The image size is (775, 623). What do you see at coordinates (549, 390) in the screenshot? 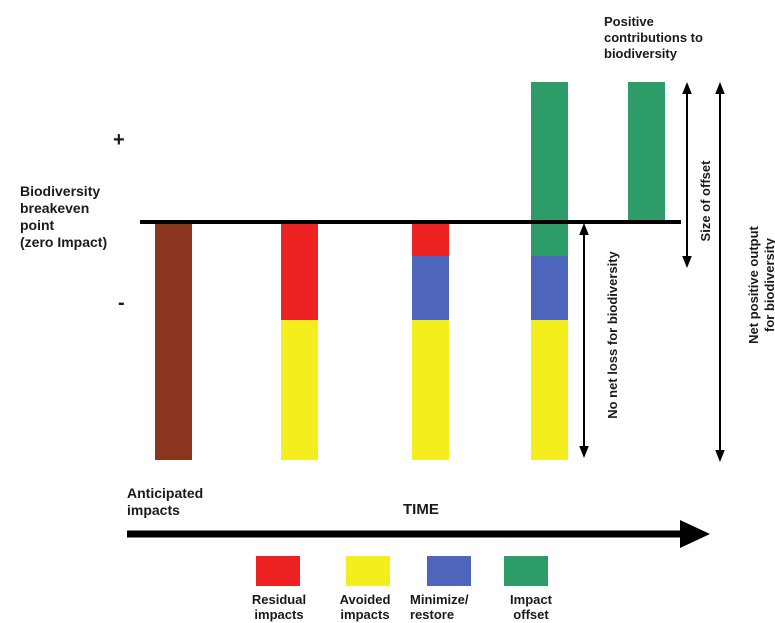
I see `bar4-avoided-segment` at bounding box center [549, 390].